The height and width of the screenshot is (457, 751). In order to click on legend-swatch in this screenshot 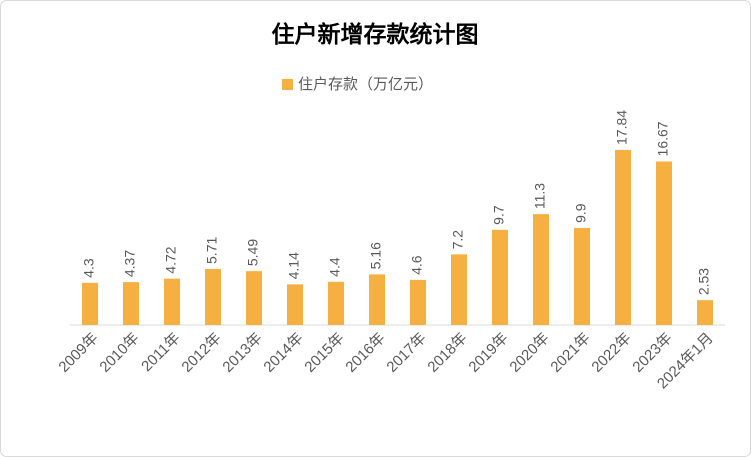, I will do `click(287, 84)`.